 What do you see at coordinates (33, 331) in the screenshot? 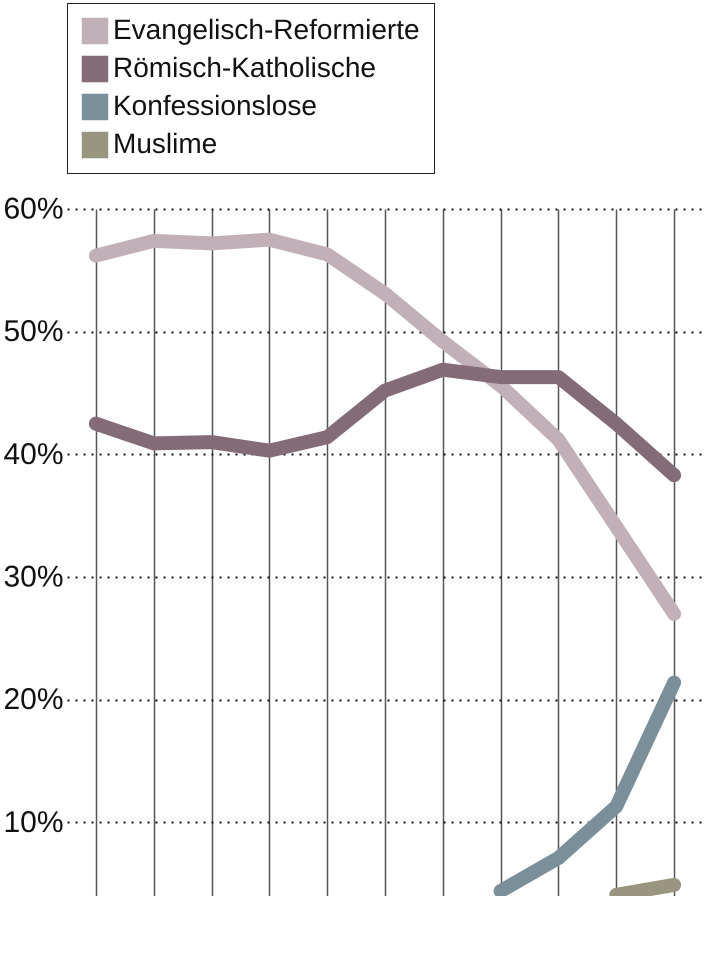
I see `y-tick-label: 50%` at bounding box center [33, 331].